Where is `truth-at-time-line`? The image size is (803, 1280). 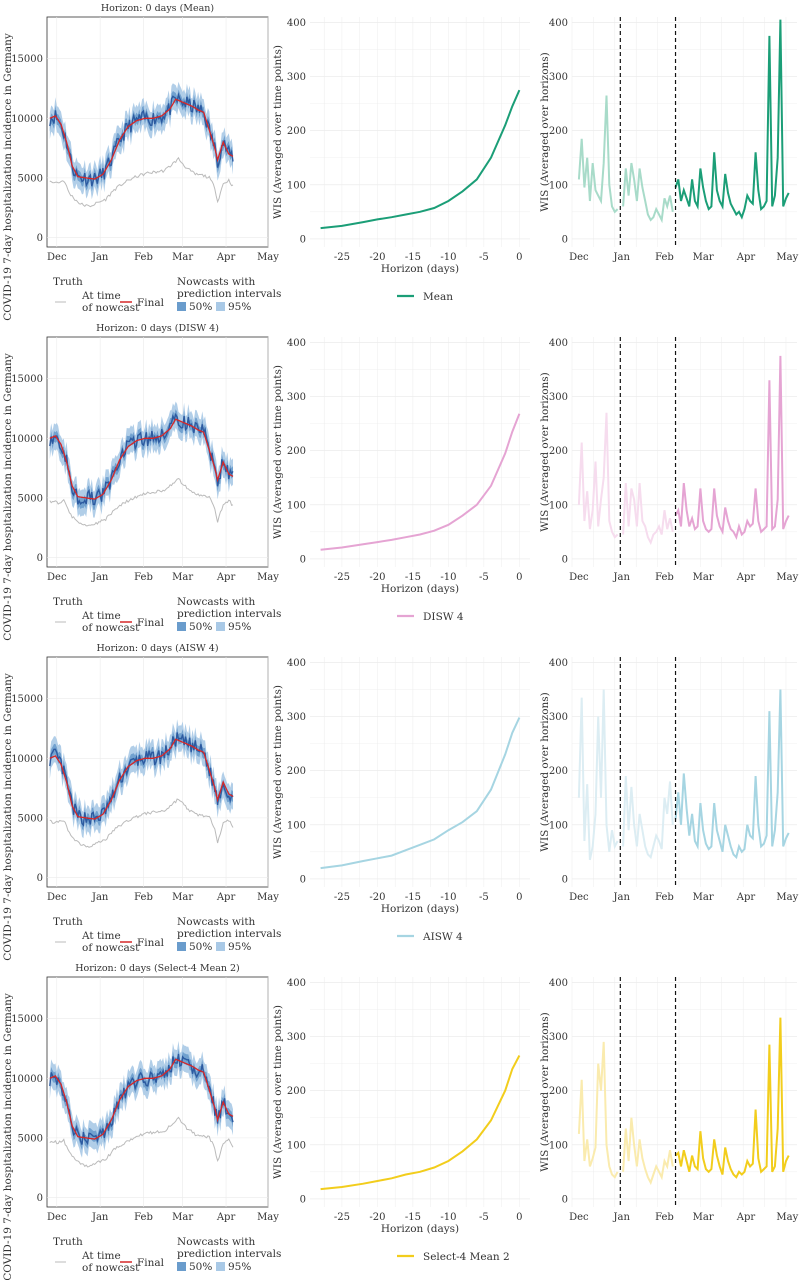 truth-at-time-line is located at coordinates (141, 502).